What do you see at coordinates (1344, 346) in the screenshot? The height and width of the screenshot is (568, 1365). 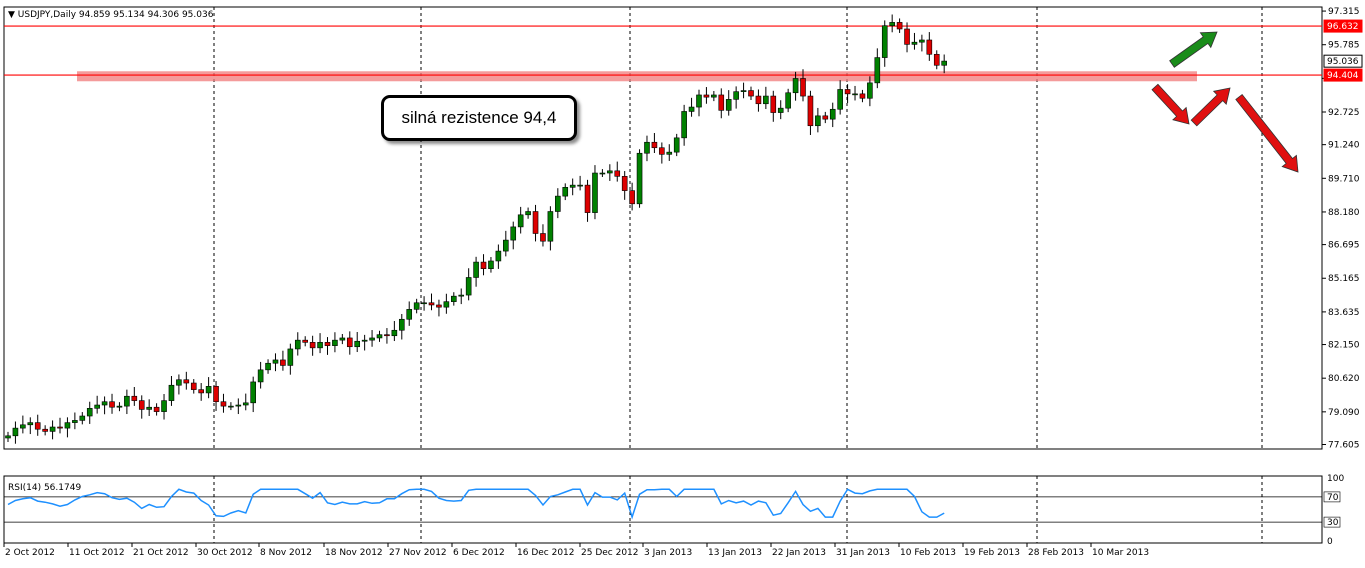 I see `price-tick-label: 82.150` at bounding box center [1344, 346].